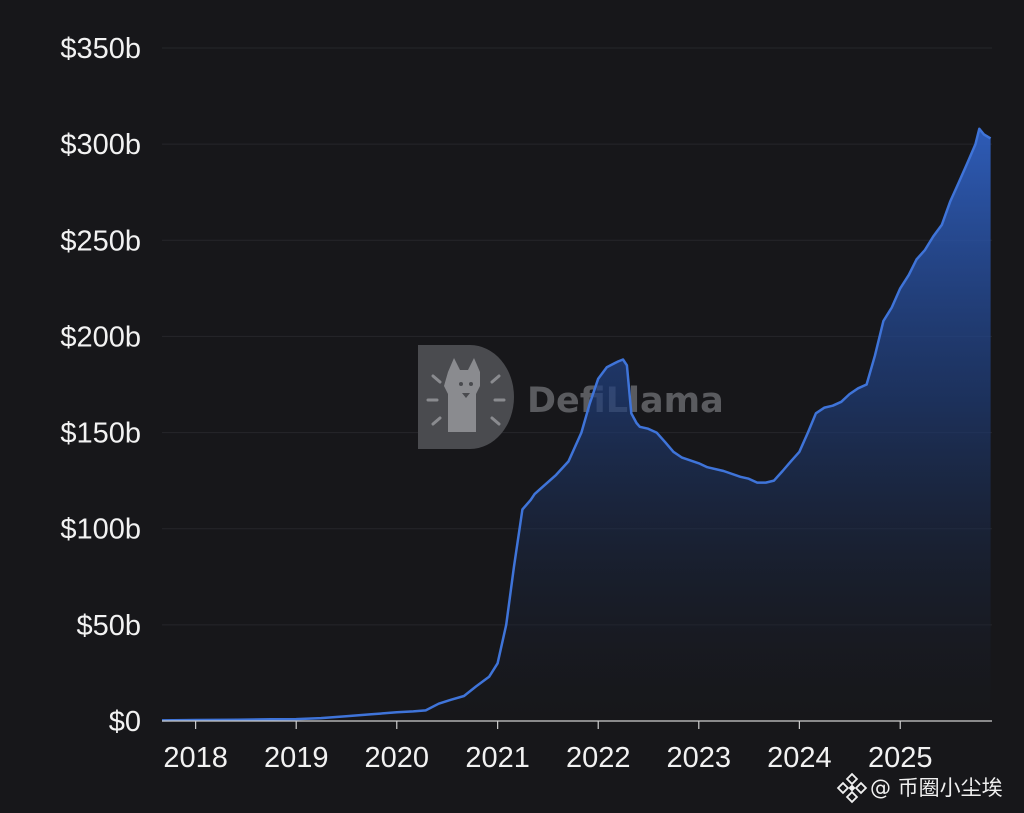 The height and width of the screenshot is (813, 1024). Describe the element at coordinates (497, 758) in the screenshot. I see `x-tick-label: 2021` at that location.